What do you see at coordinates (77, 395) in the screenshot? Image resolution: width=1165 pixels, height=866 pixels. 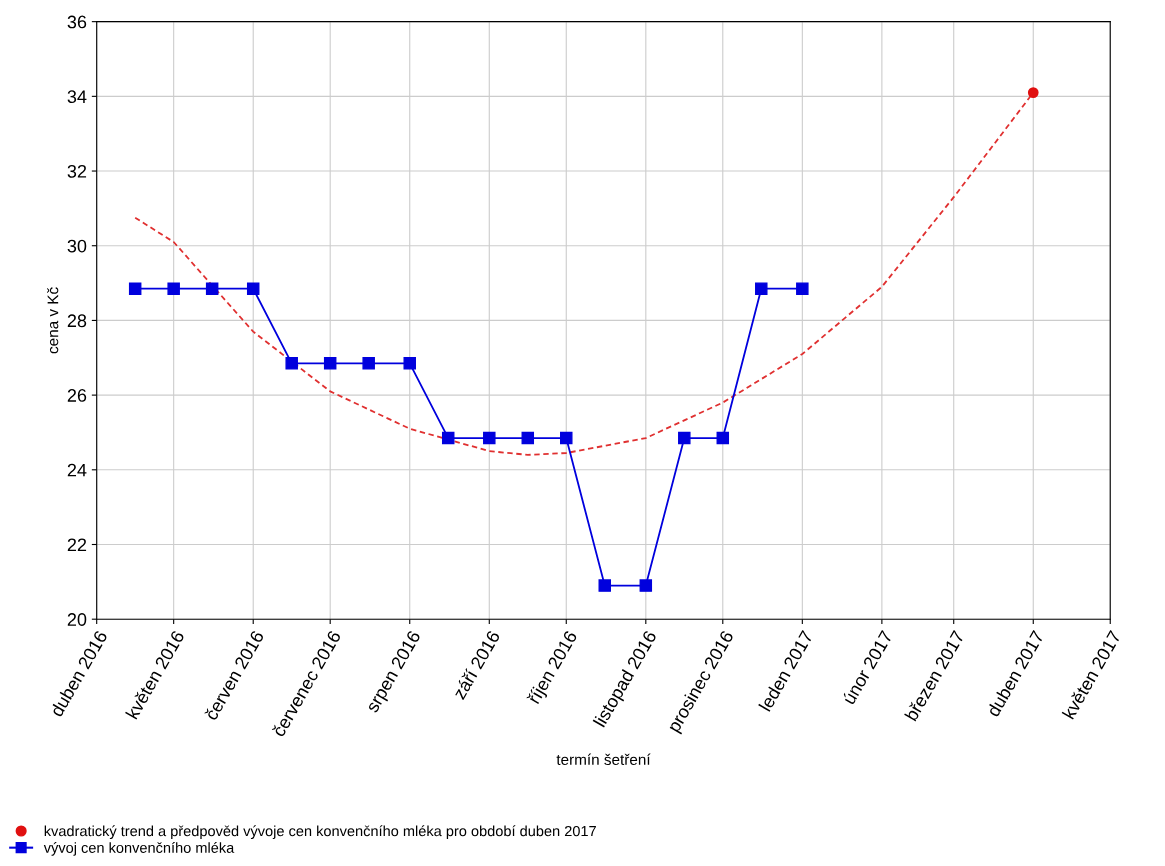 I see `y-tick-label: 26` at bounding box center [77, 395].